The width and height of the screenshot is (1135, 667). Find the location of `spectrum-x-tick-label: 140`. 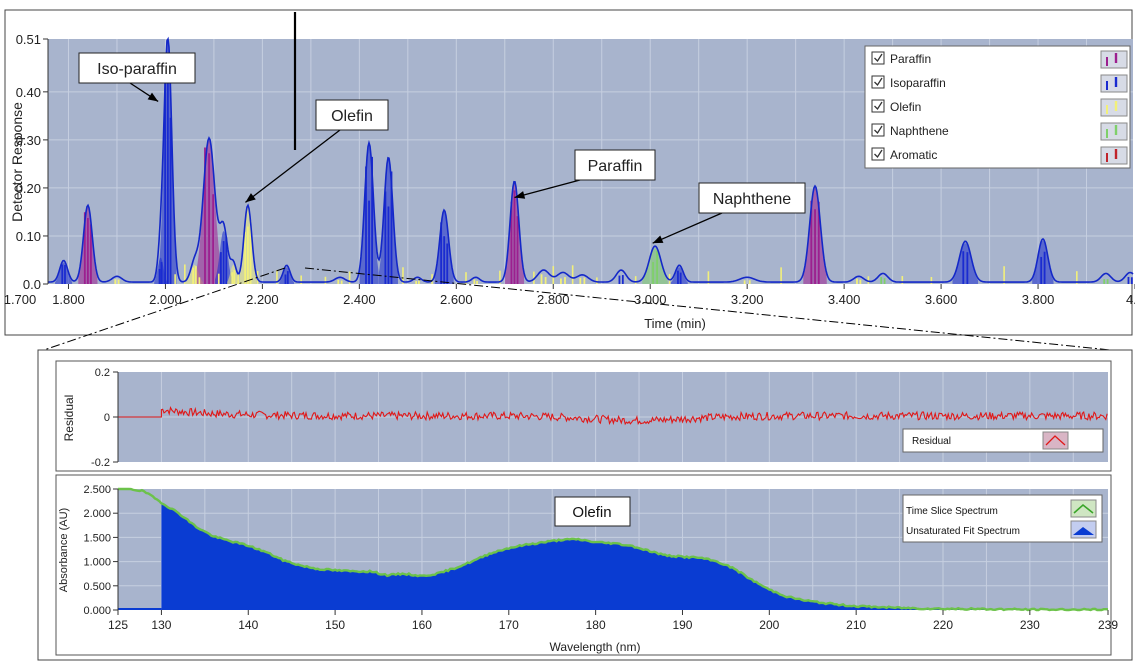

spectrum-x-tick-label: 140 is located at coordinates (248, 625).